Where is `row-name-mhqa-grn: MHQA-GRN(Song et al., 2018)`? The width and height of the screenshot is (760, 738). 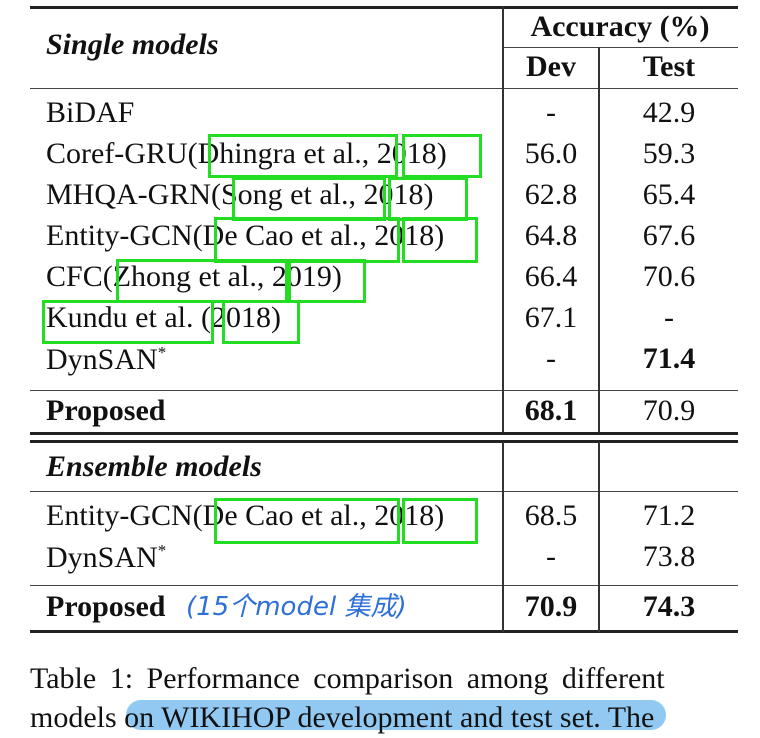 row-name-mhqa-grn: MHQA-GRN(Song et al., 2018) is located at coordinates (240, 194).